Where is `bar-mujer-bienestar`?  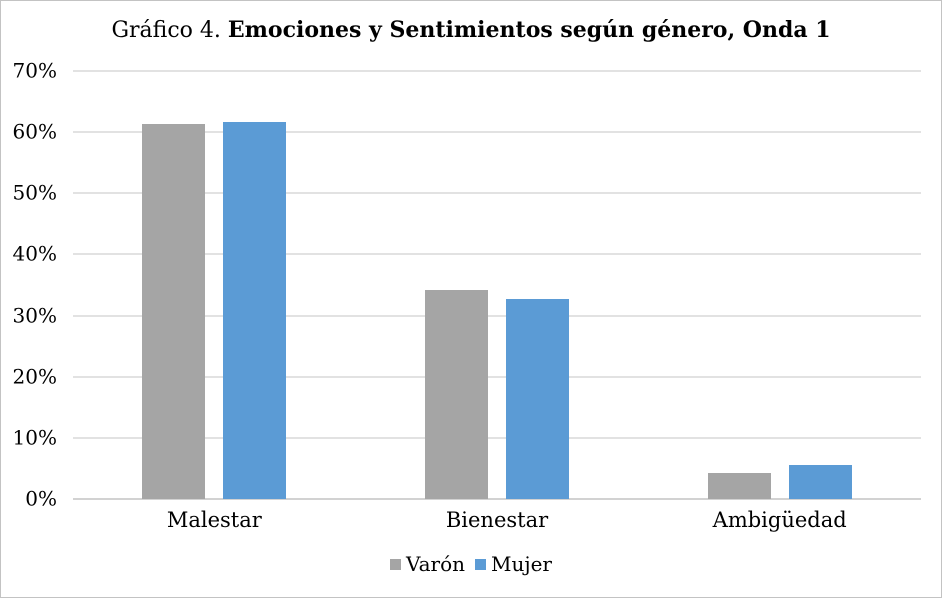
bar-mujer-bienestar is located at coordinates (537, 399).